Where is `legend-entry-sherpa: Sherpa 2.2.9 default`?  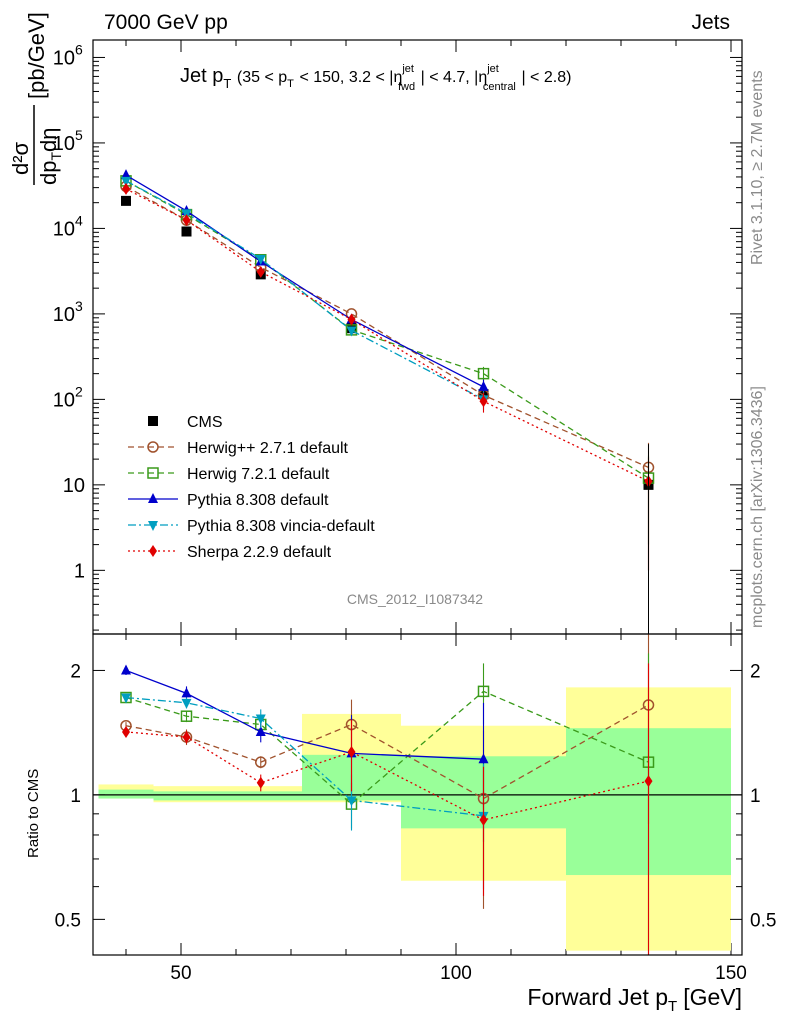 legend-entry-sherpa: Sherpa 2.2.9 default is located at coordinates (230, 552).